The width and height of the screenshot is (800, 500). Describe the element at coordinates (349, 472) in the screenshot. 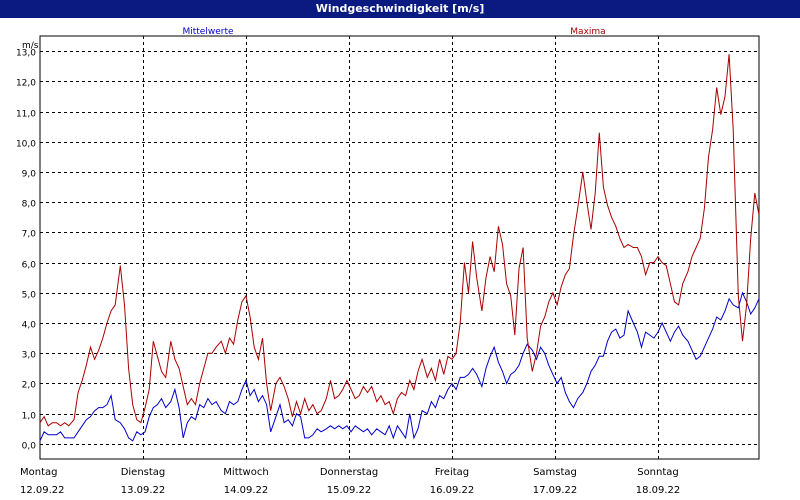

I see `x-day-label: Donnerstag` at that location.